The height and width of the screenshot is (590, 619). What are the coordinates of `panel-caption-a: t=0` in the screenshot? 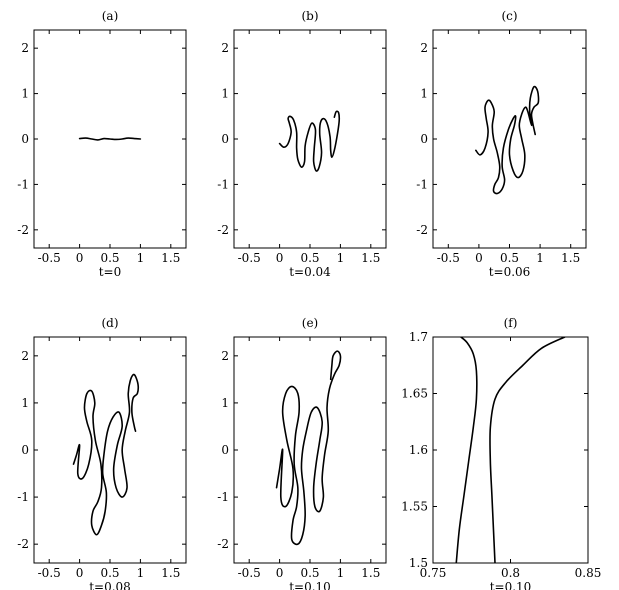 It's located at (110, 272).